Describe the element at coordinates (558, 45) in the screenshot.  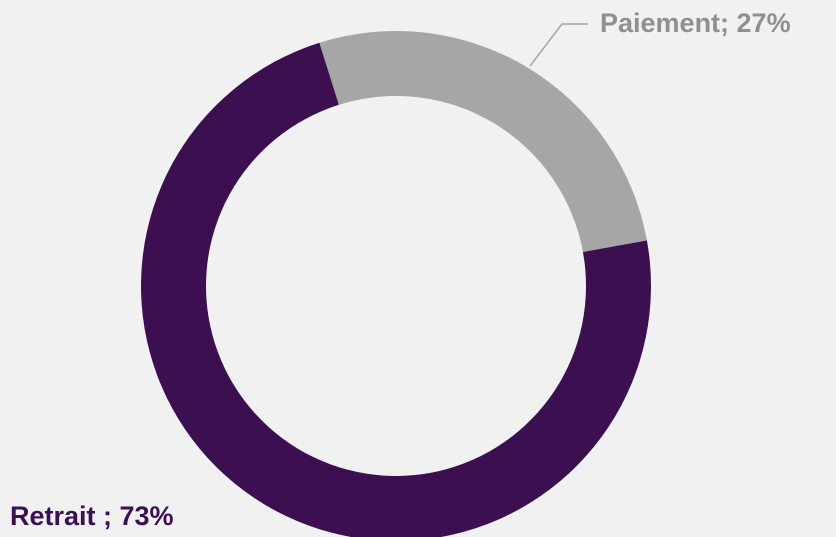
I see `leader-line` at that location.